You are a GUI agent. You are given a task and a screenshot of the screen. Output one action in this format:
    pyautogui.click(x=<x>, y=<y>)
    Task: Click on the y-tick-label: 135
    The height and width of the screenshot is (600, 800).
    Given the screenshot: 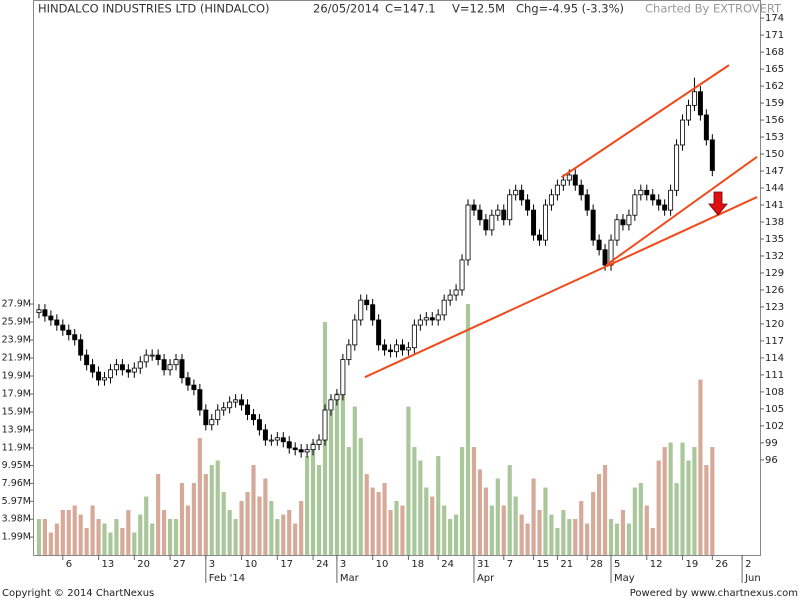 What is the action you would take?
    pyautogui.click(x=774, y=239)
    